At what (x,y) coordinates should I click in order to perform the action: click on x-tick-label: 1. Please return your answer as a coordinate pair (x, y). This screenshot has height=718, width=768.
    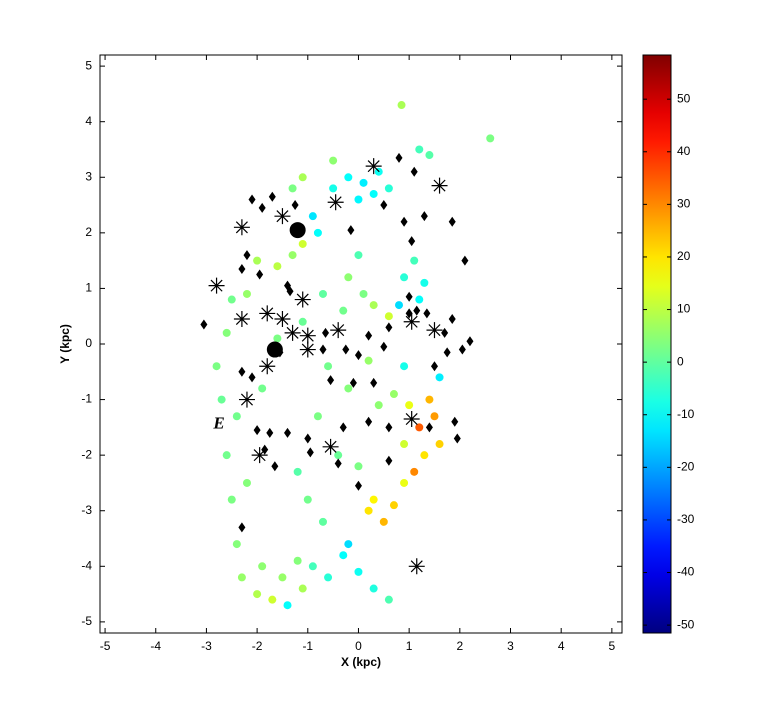
    Looking at the image, I should click on (409, 646).